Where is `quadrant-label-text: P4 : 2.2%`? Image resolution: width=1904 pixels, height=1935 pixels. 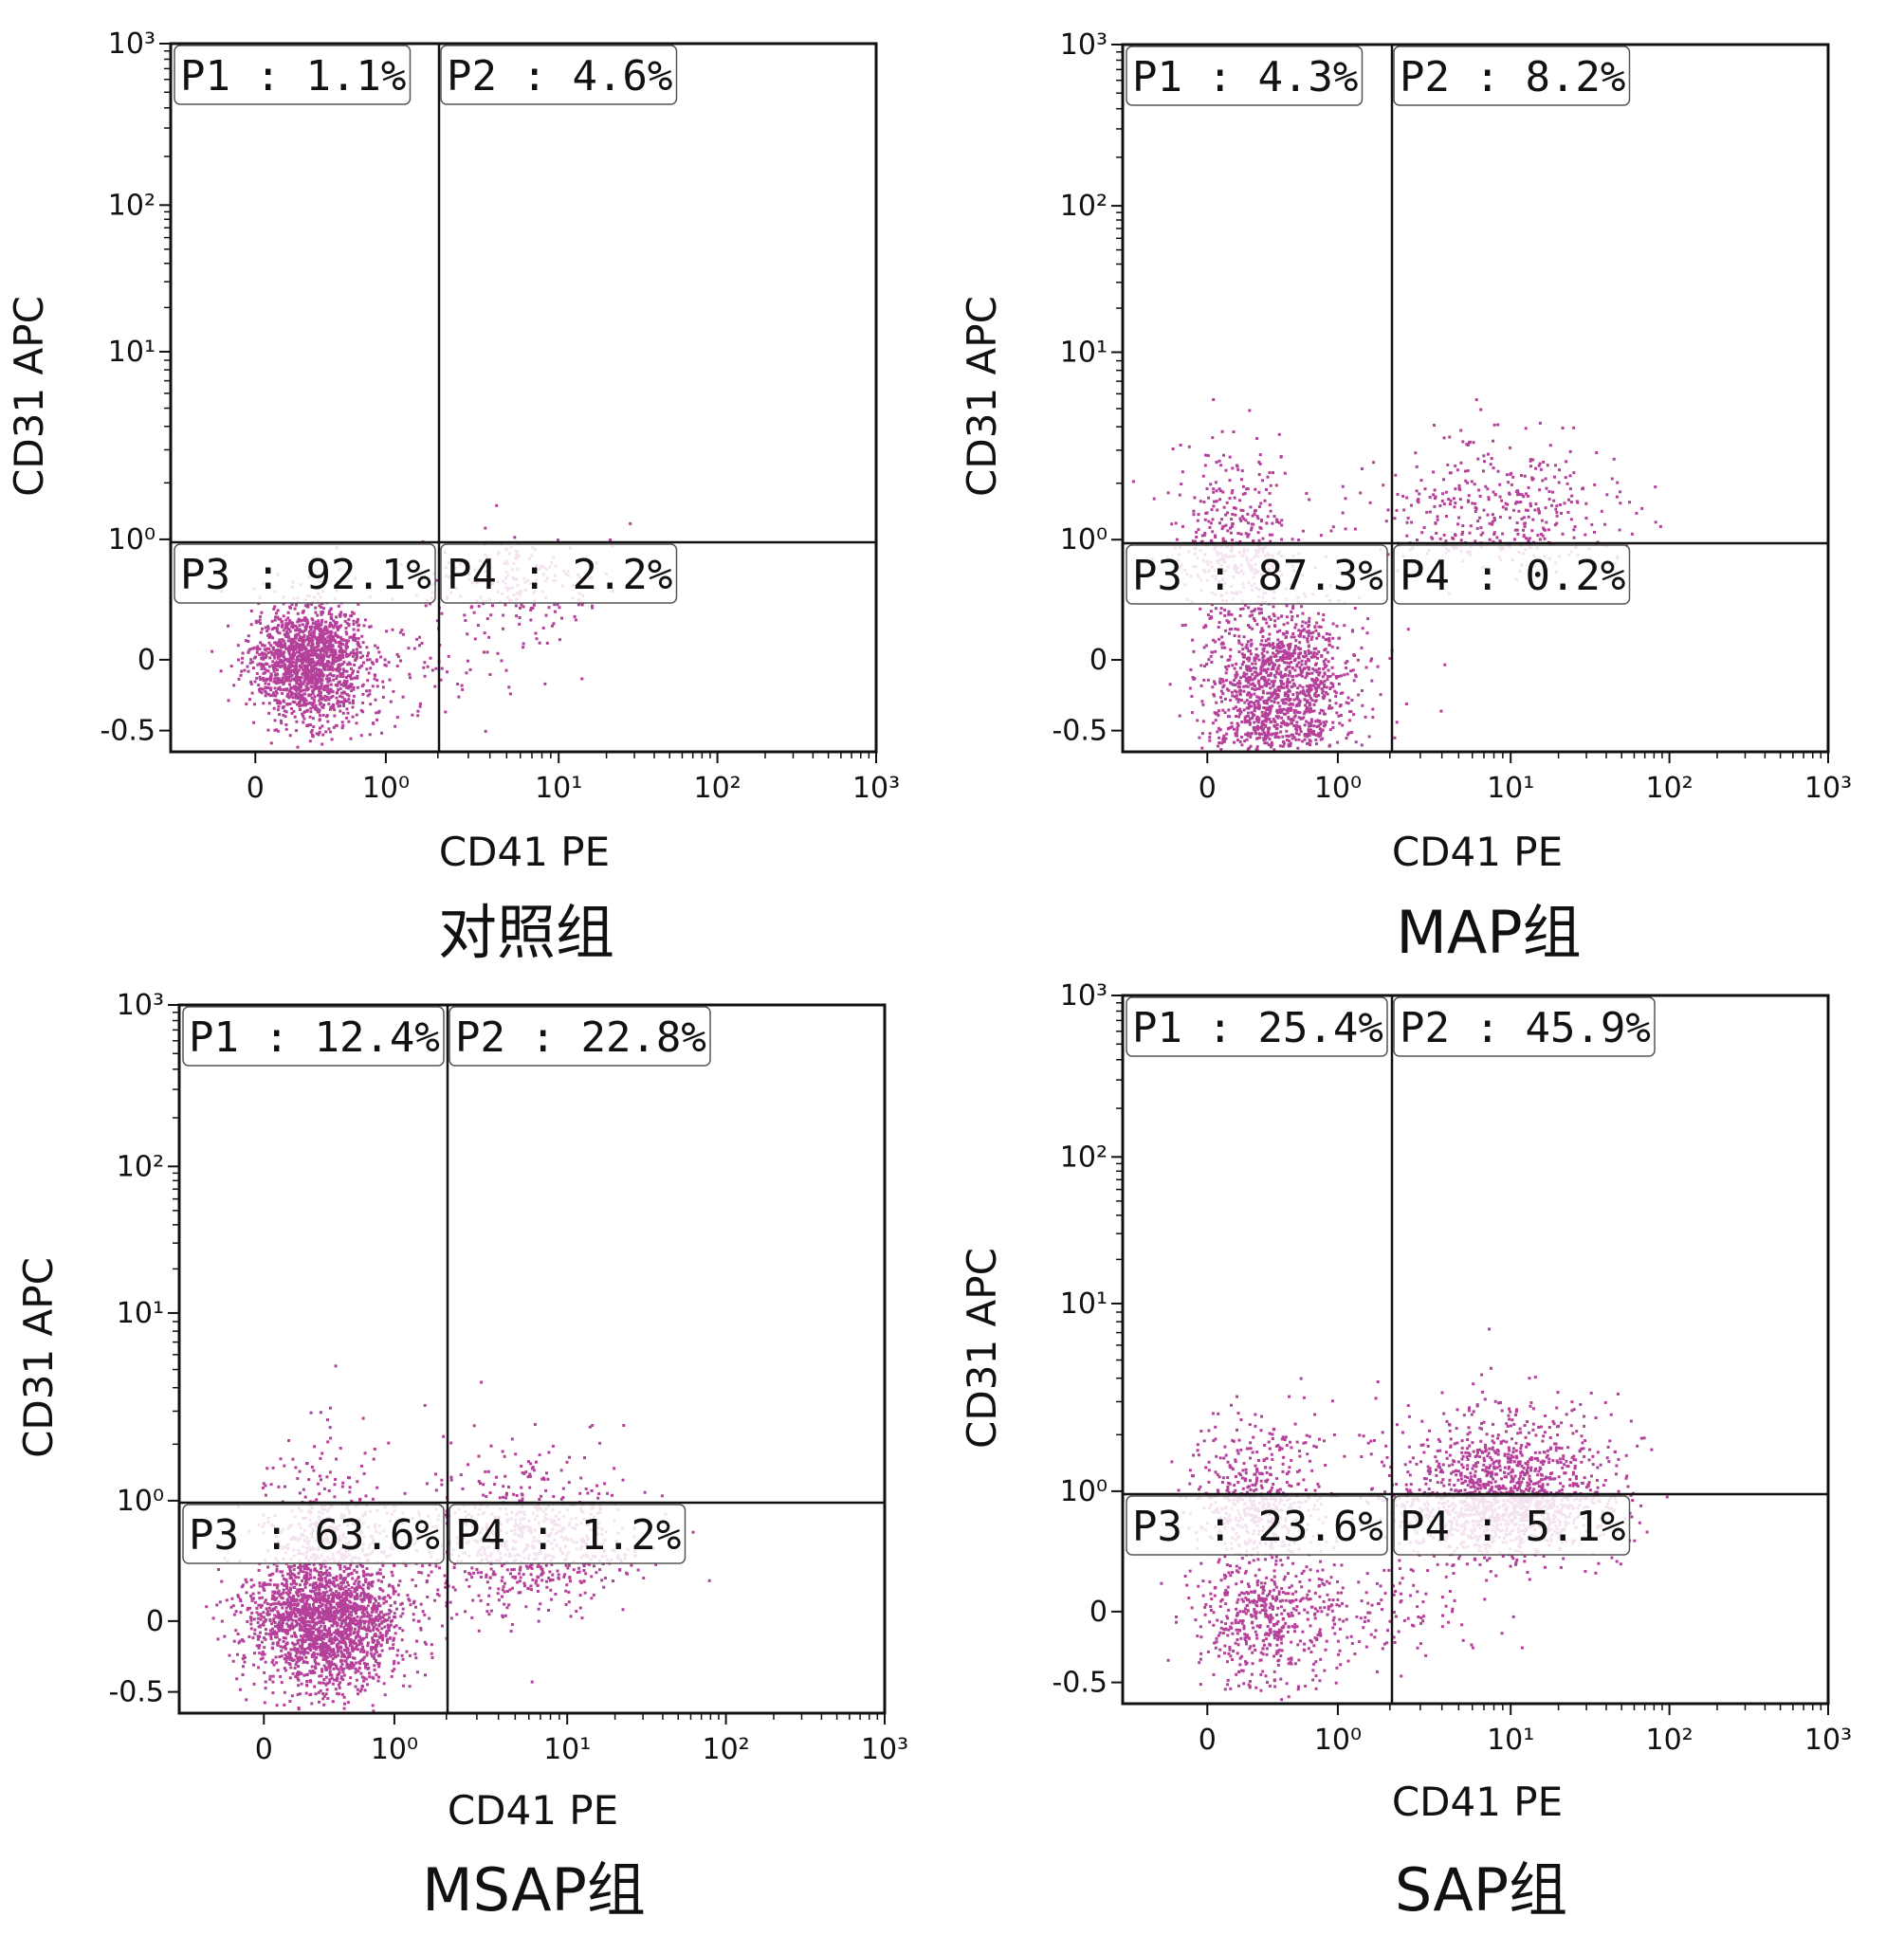 quadrant-label-text: P4 : 2.2% is located at coordinates (559, 575).